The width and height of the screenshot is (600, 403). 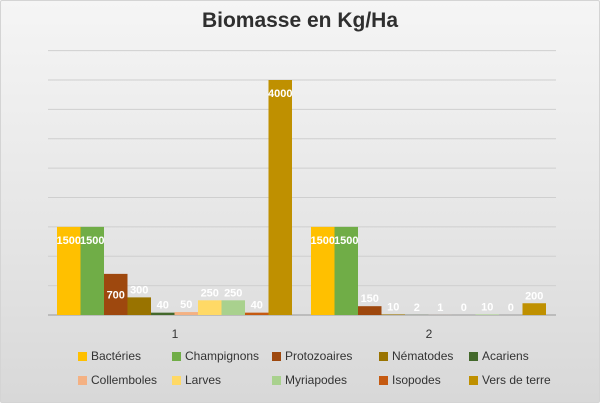 What do you see at coordinates (370, 299) in the screenshot?
I see `data-label: 150` at bounding box center [370, 299].